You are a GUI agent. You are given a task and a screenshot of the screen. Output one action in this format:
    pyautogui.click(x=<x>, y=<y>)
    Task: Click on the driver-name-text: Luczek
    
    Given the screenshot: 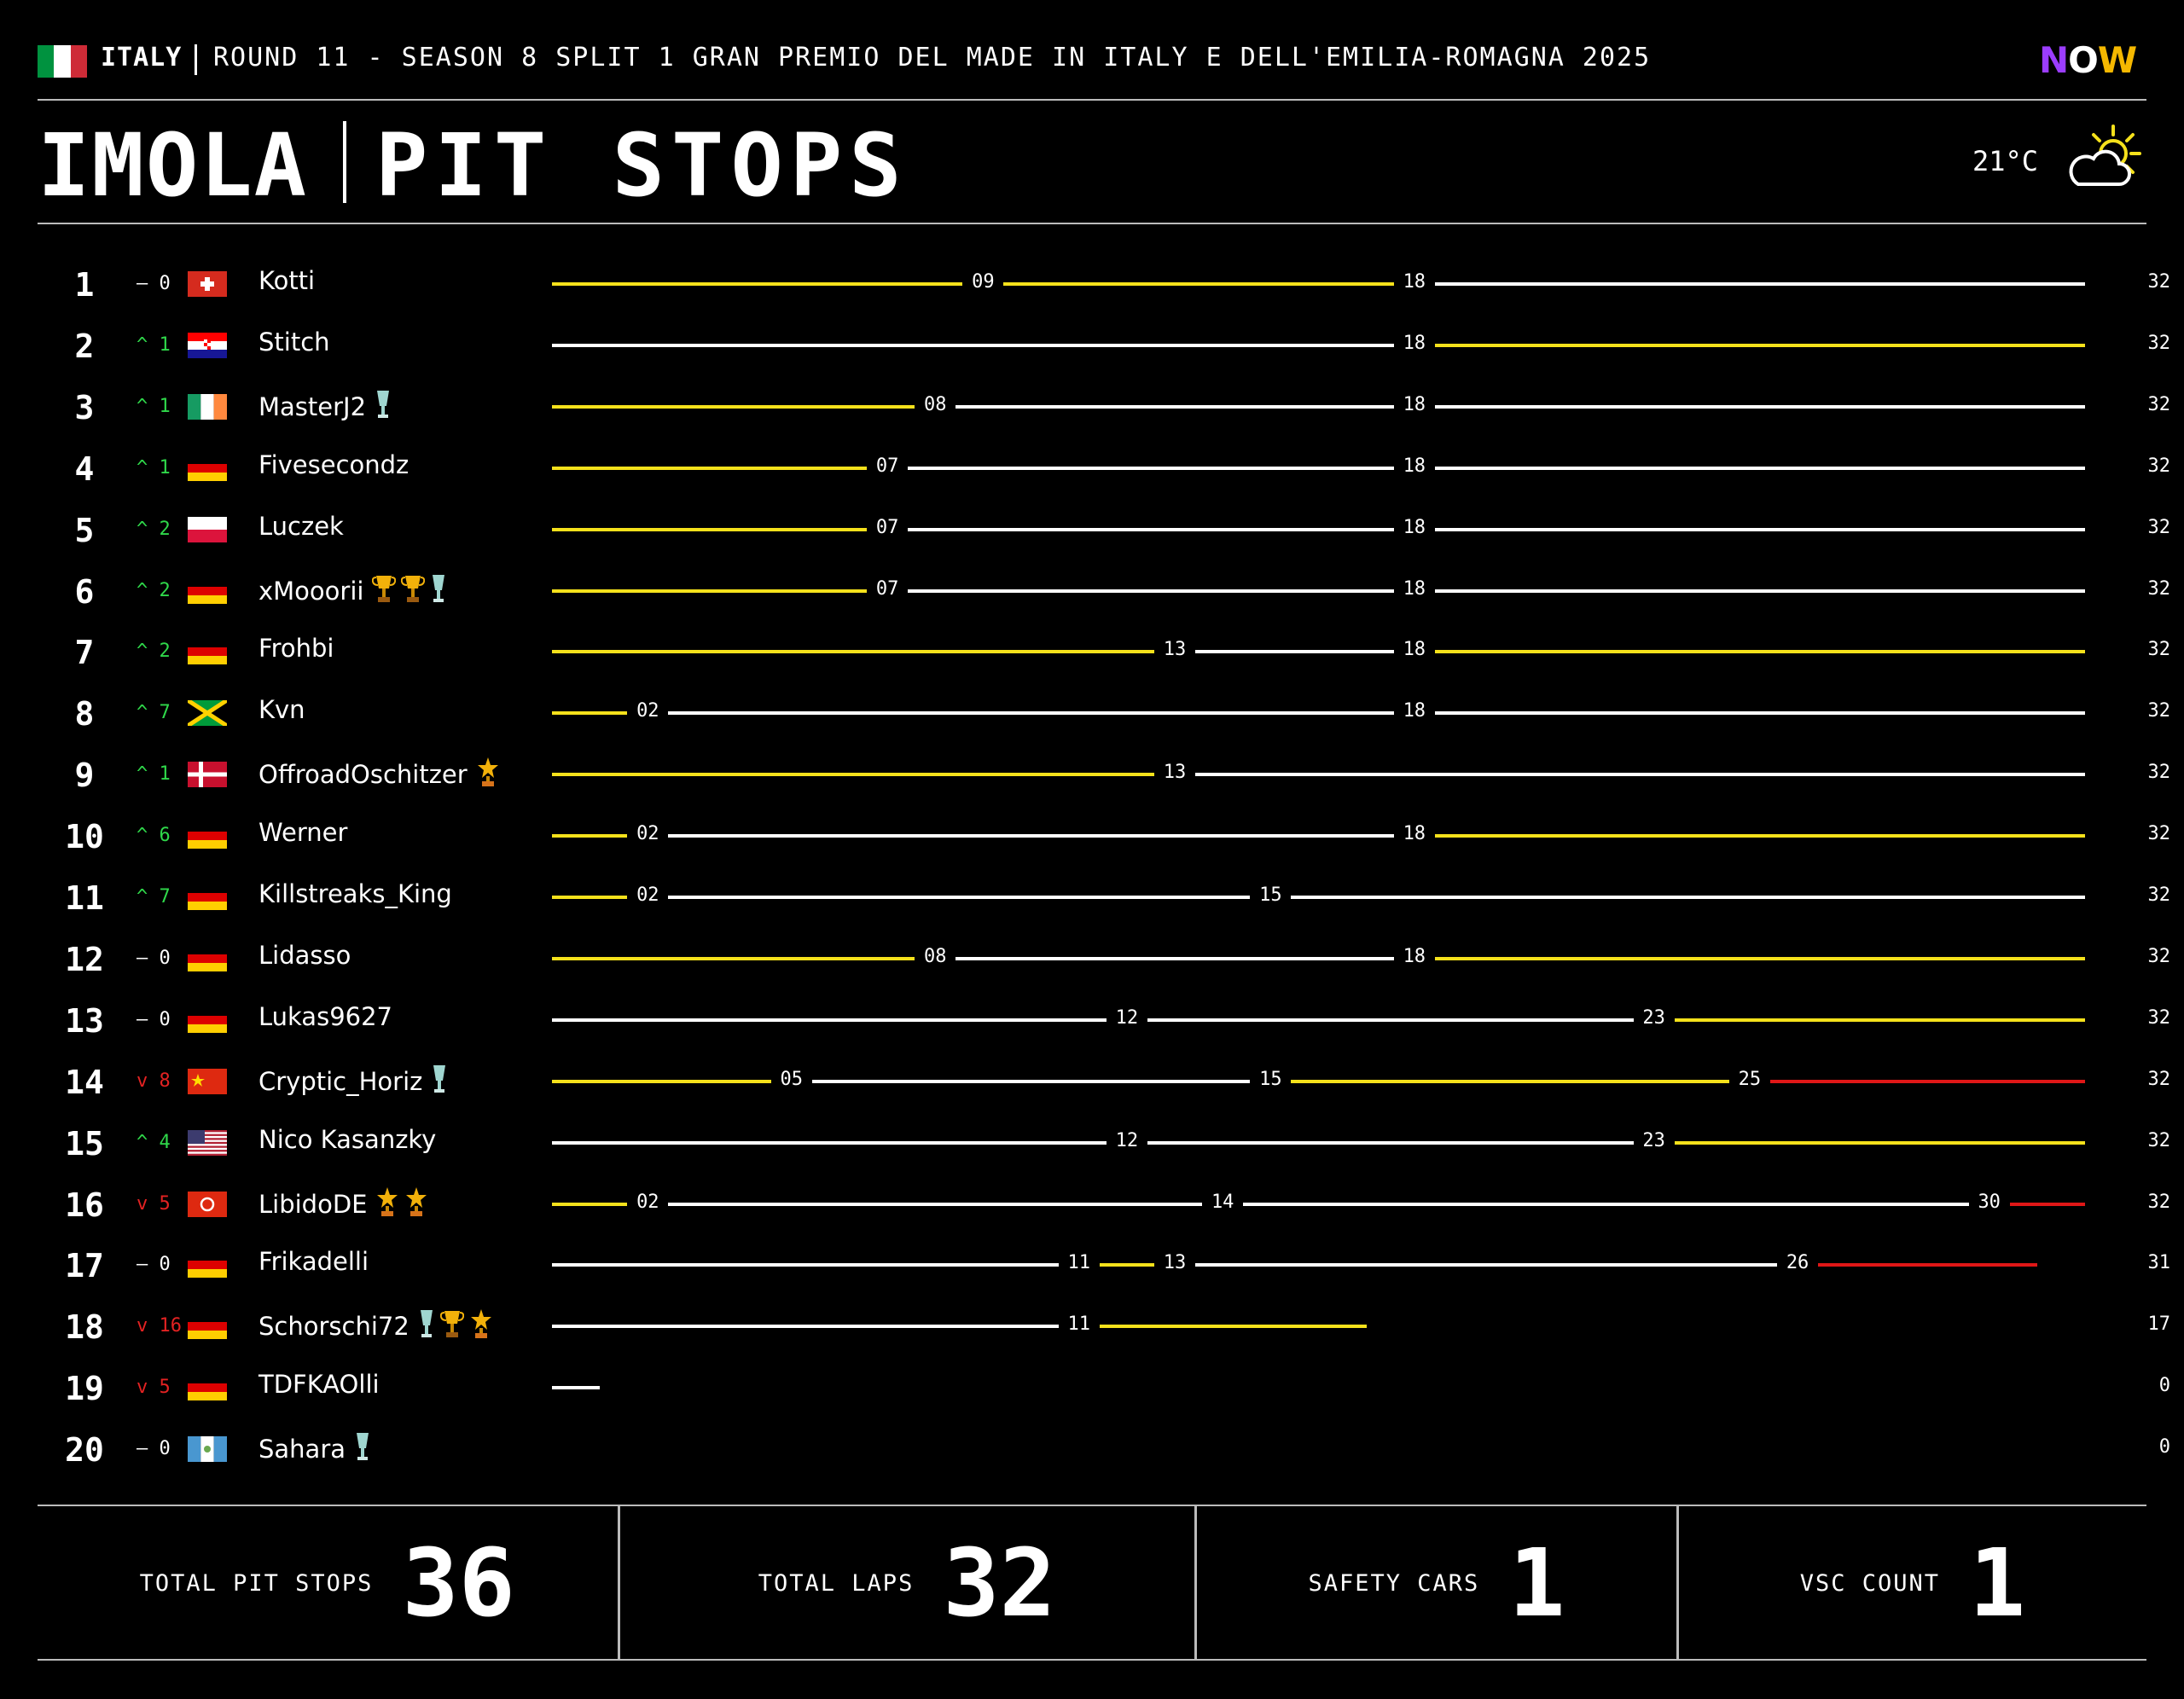 What is the action you would take?
    pyautogui.click(x=301, y=526)
    